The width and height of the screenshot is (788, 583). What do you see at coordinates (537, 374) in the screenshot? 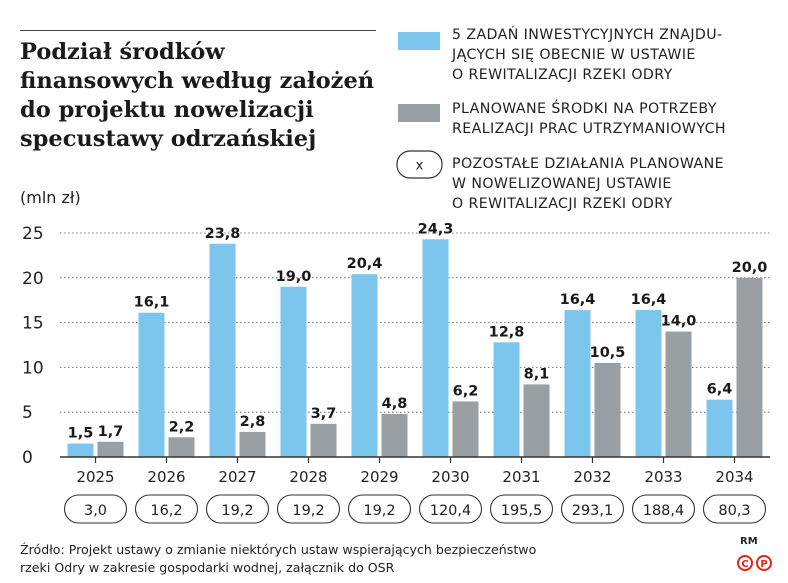
I see `data-label: 8,1` at bounding box center [537, 374].